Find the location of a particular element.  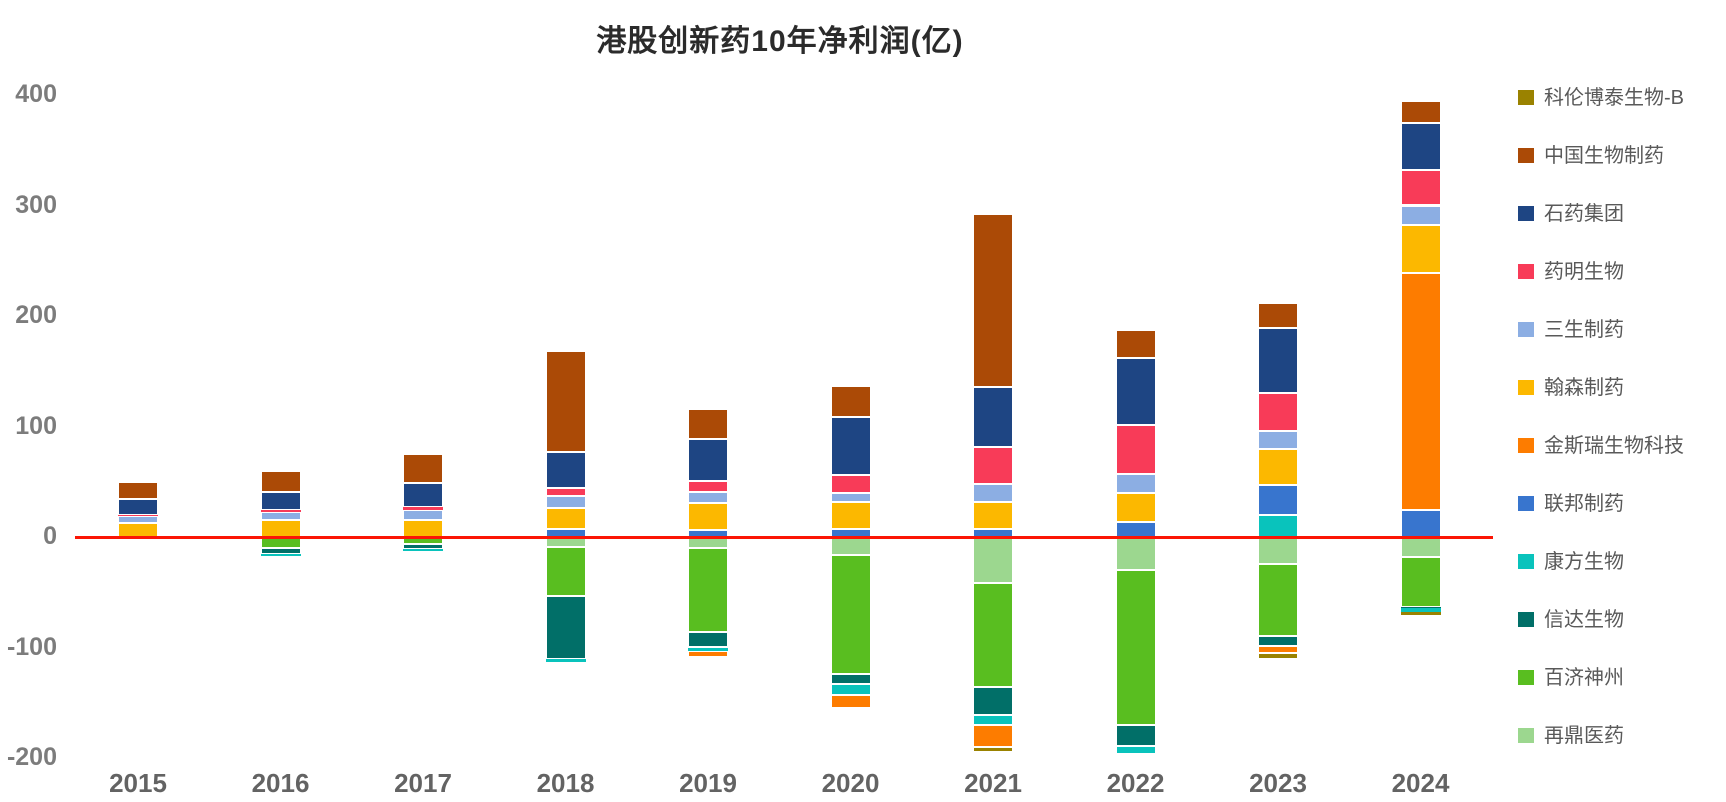

x-tick-label-2021: 2021 is located at coordinates (993, 783).